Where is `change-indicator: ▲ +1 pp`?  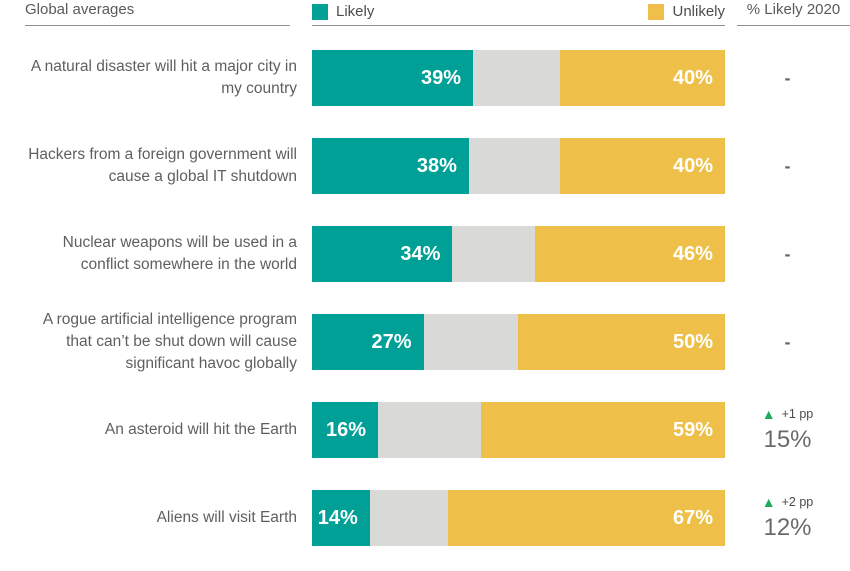 change-indicator: ▲ +1 pp is located at coordinates (787, 414).